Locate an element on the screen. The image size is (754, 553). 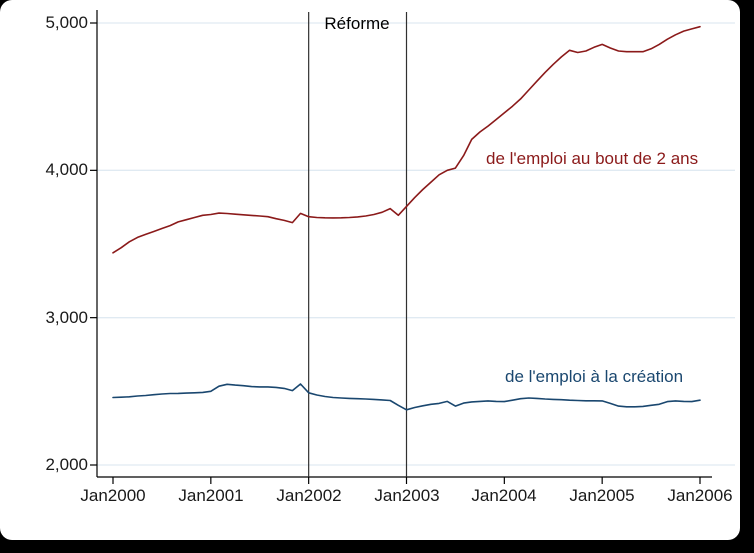
x-tick-label-jan2002: Jan2002 is located at coordinates (309, 495).